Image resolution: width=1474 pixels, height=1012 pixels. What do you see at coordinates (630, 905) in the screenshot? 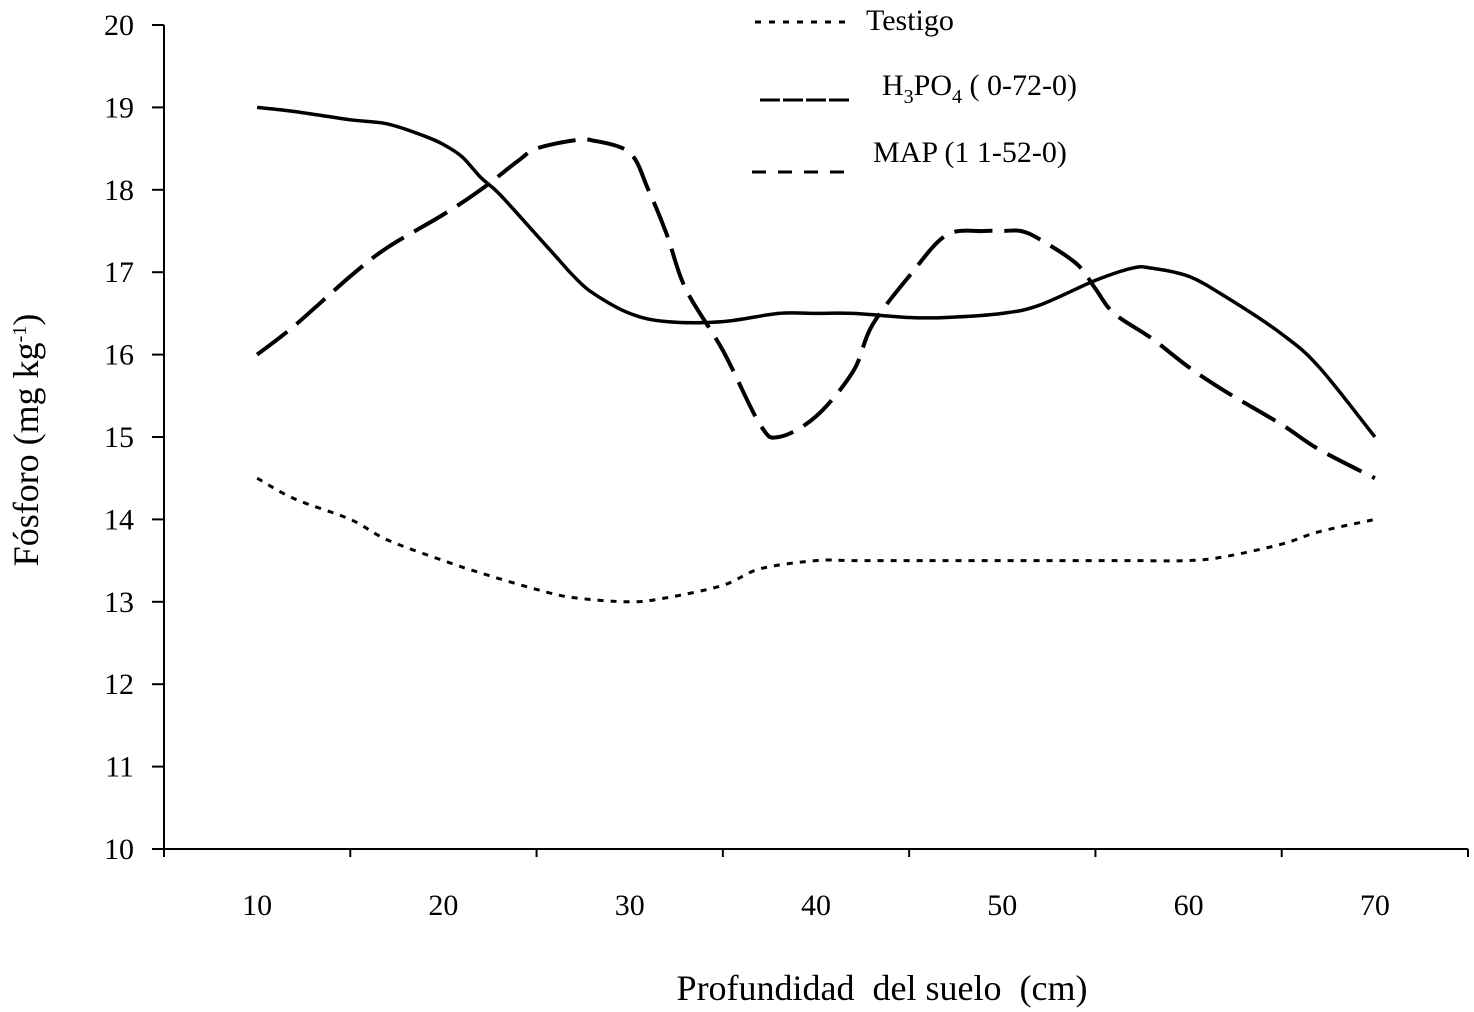
I see `x-tick-label: 30` at bounding box center [630, 905].